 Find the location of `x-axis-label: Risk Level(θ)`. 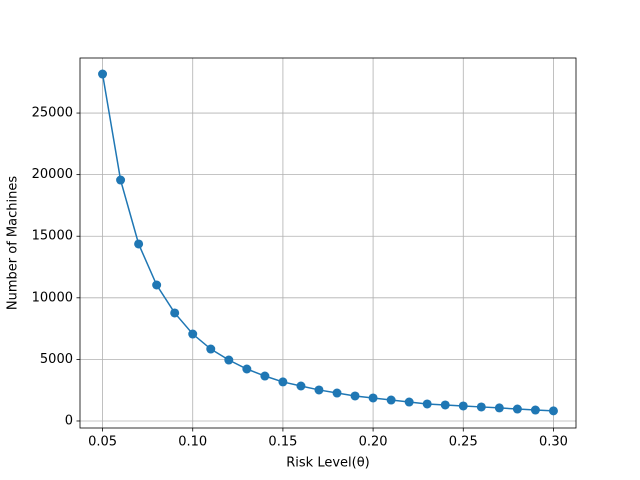

x-axis-label: Risk Level(θ) is located at coordinates (328, 463).